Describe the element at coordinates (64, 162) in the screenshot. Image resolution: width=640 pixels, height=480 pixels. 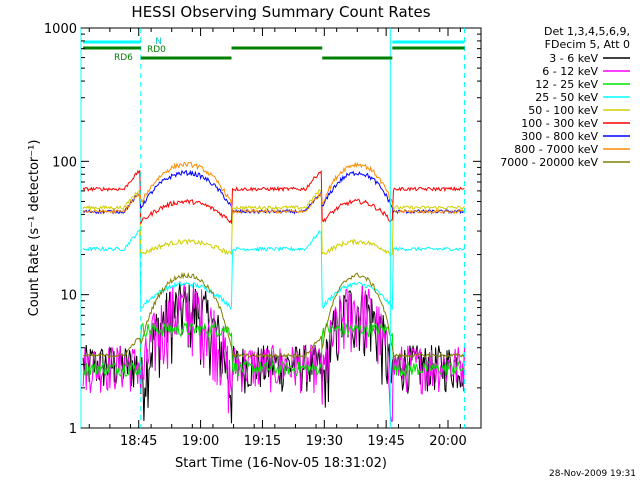
I see `y-tick-label: 100` at that location.